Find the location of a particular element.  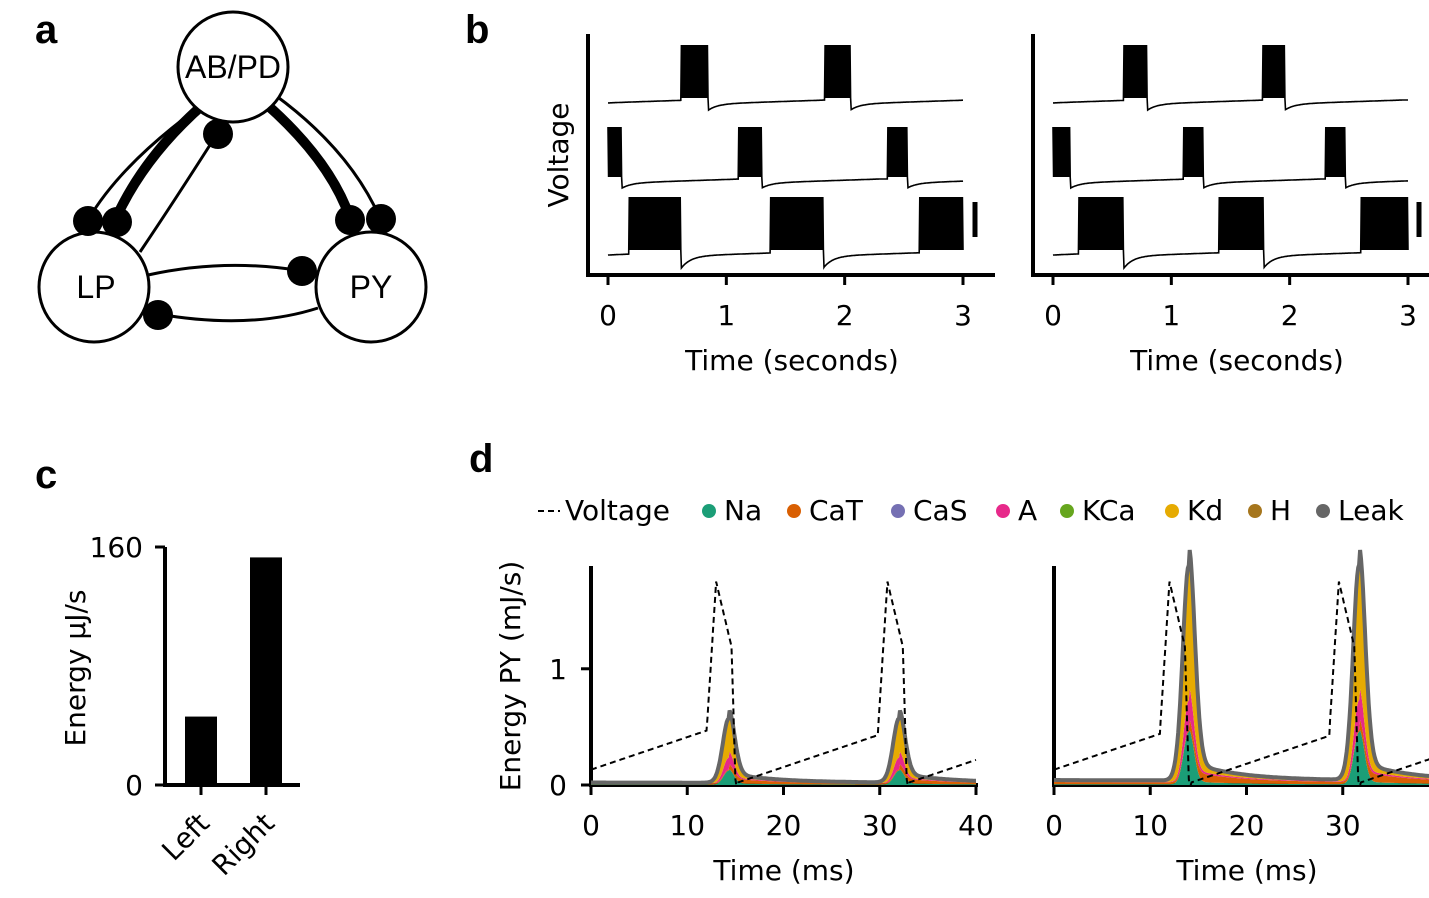

legend-marker-a is located at coordinates (1003, 511).